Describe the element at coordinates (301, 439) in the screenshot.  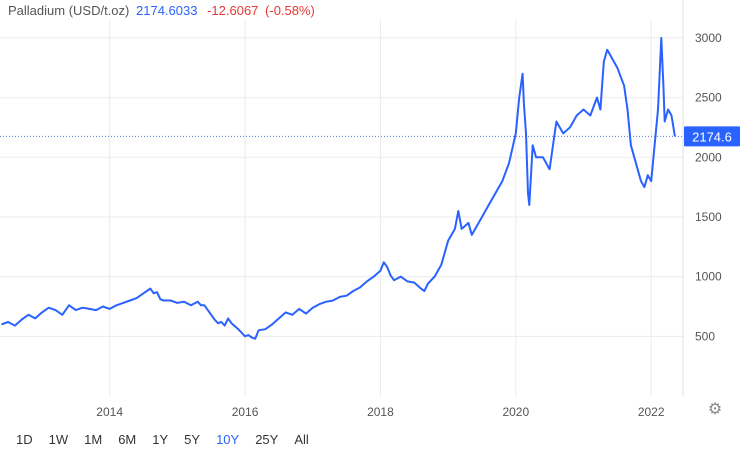
I see `range-button-all: All` at that location.